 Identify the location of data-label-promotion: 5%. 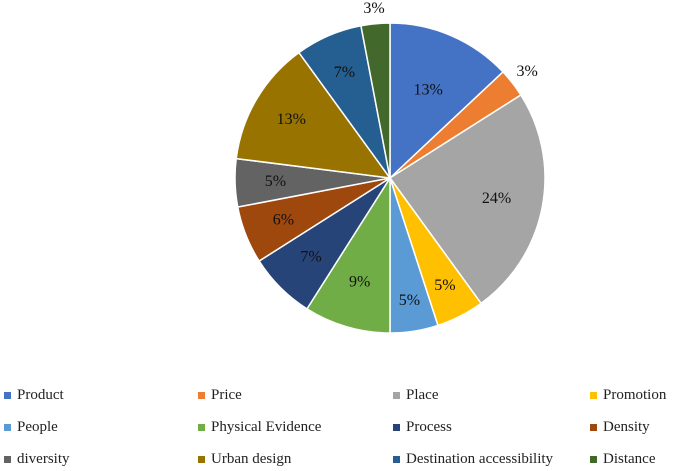
(444, 285).